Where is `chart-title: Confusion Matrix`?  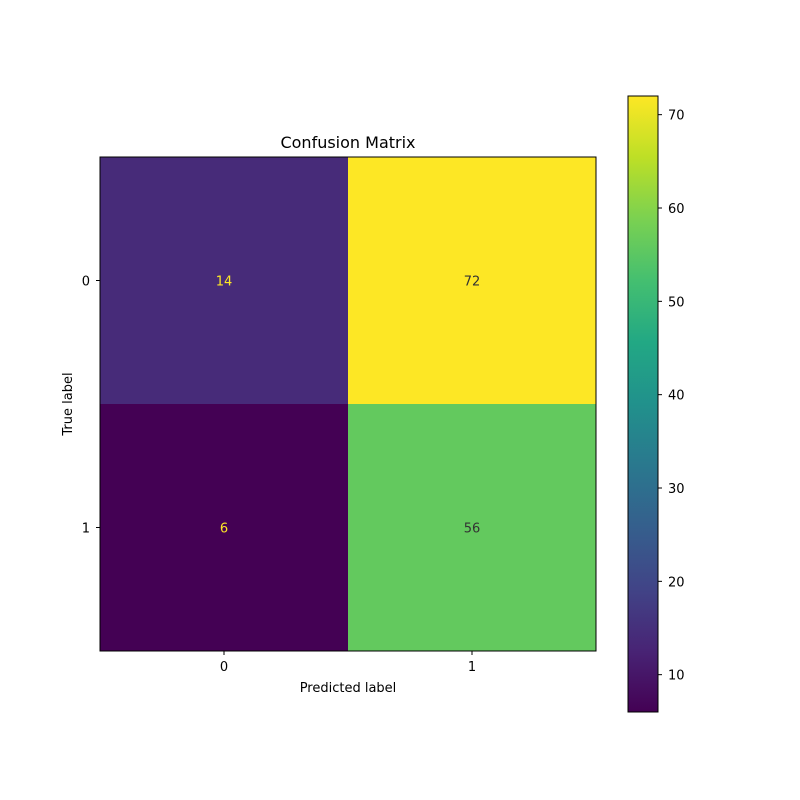 chart-title: Confusion Matrix is located at coordinates (347, 142).